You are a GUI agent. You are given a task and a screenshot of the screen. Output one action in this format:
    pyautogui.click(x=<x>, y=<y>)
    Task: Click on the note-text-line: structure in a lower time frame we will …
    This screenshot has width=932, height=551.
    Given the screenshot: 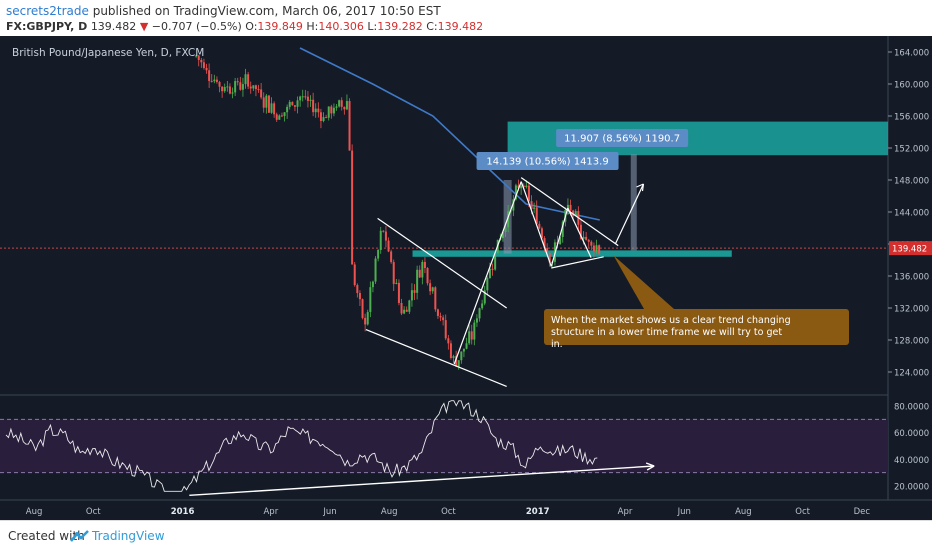 What is the action you would take?
    pyautogui.click(x=666, y=332)
    